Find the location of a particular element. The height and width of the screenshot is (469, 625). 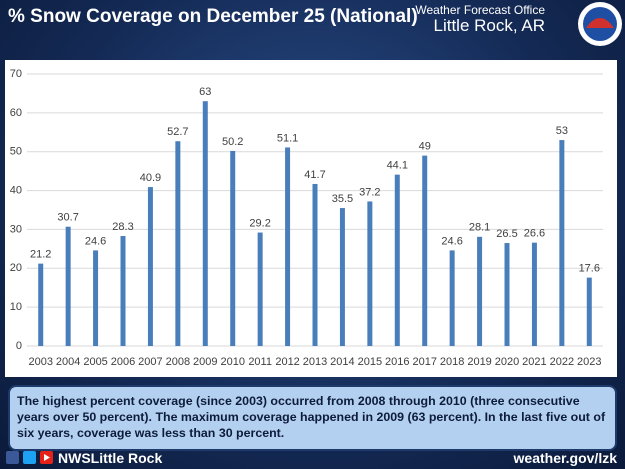

y-tick-label: 60 is located at coordinates (16, 113).